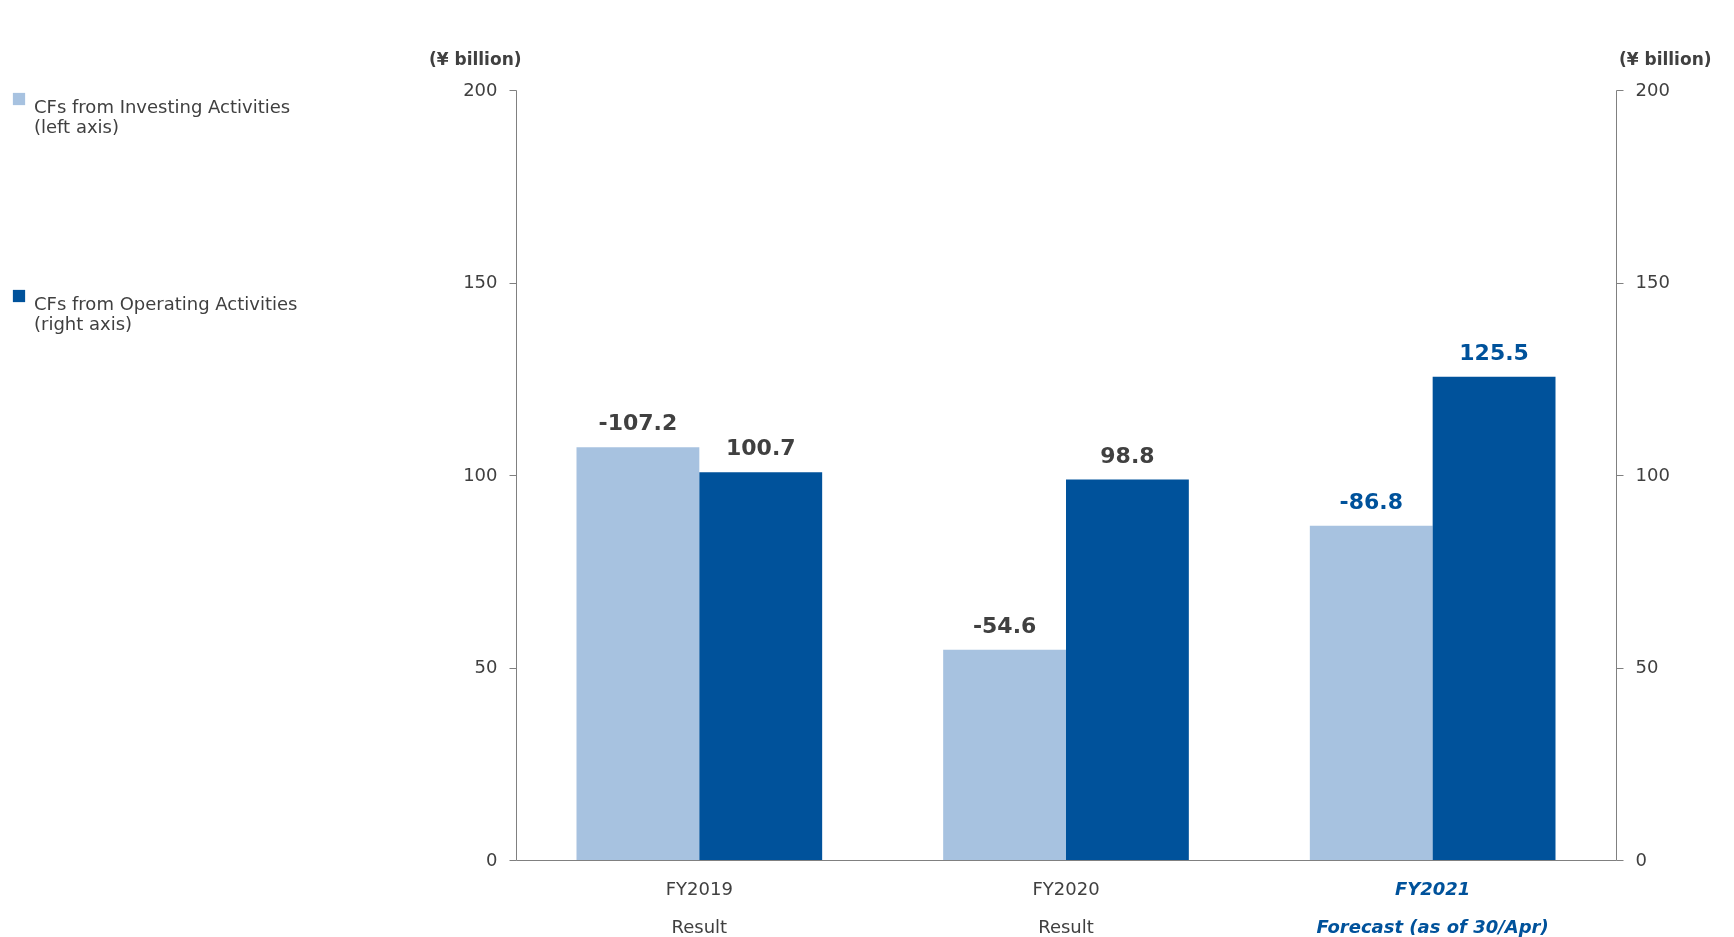 This screenshot has height=937, width=1734. I want to click on legend-label: CFs from Investing Activities (left axis), so click(162, 116).